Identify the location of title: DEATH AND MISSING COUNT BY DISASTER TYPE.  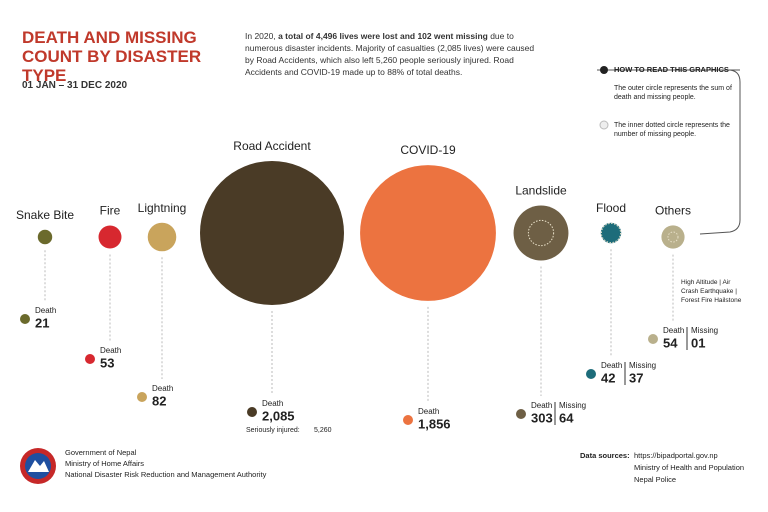
(112, 56).